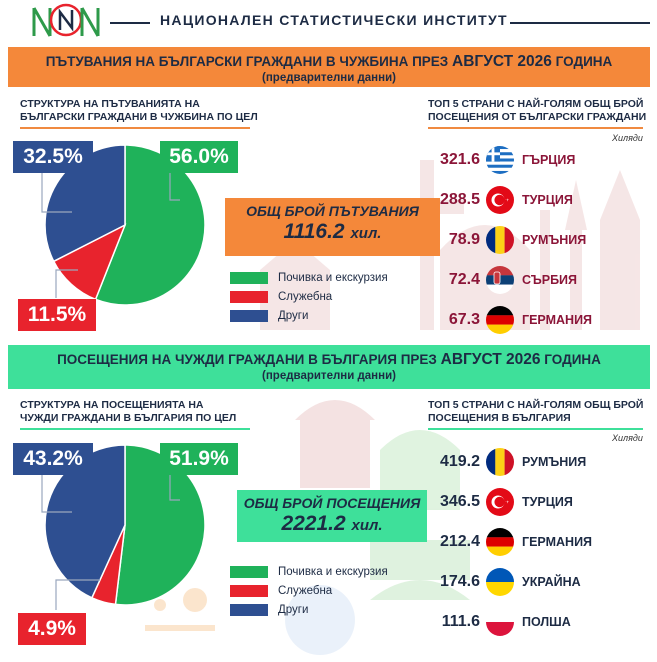  What do you see at coordinates (459, 501) in the screenshot?
I see `top5-value: 346.5` at bounding box center [459, 501].